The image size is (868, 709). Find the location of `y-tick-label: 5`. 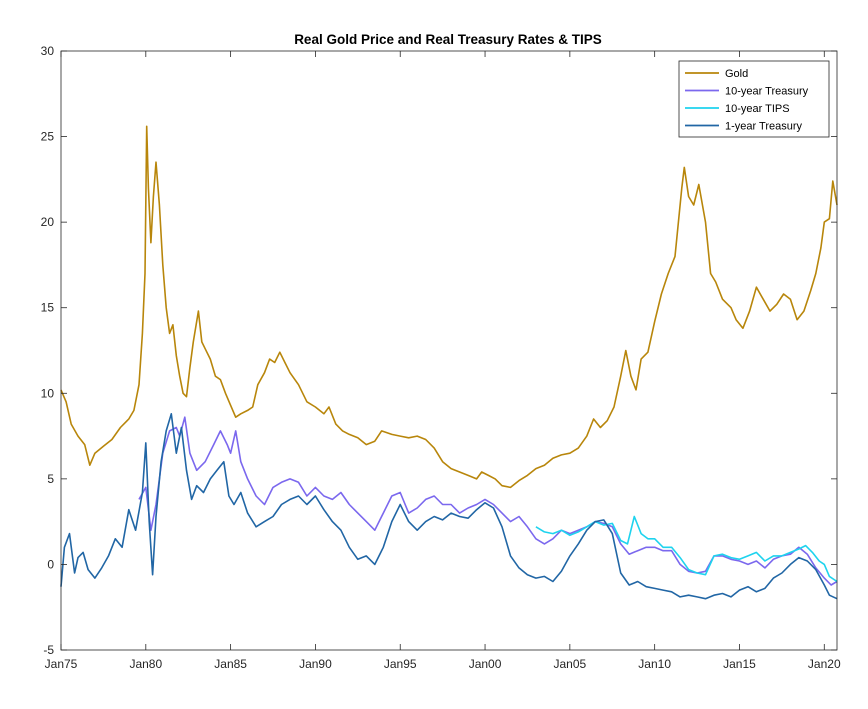

y-tick-label: 5 is located at coordinates (50, 479).